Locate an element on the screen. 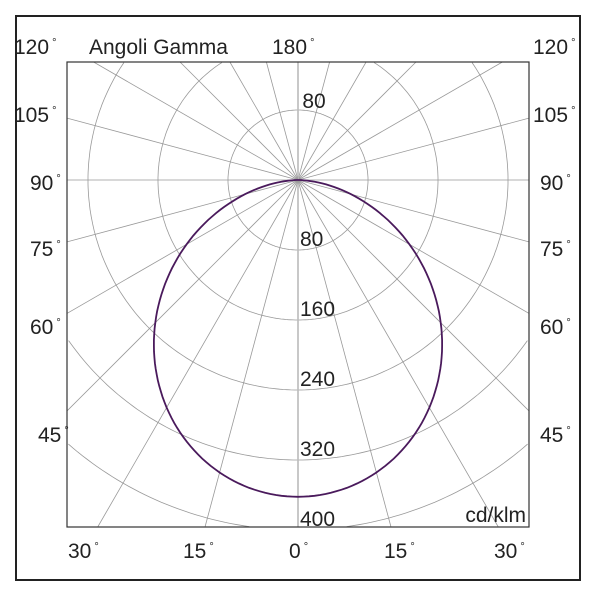 The image size is (600, 600). radial-tick-label: 80 is located at coordinates (311, 239).